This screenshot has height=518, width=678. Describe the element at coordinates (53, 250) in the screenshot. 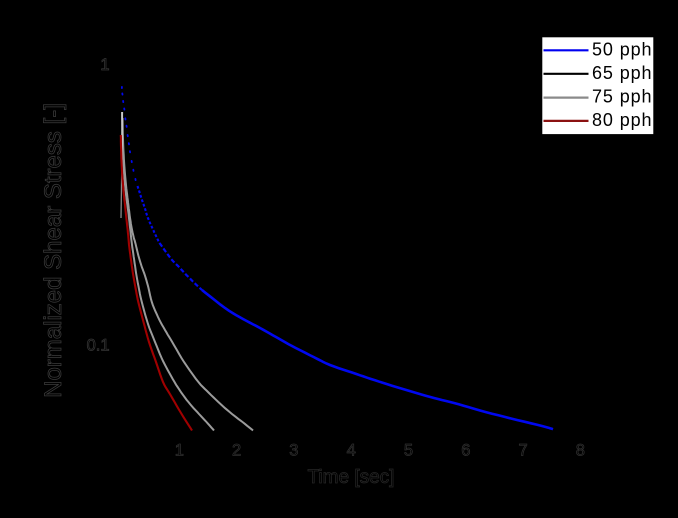

I see `svg-text: Normalized Shear Stress [-]` at that location.